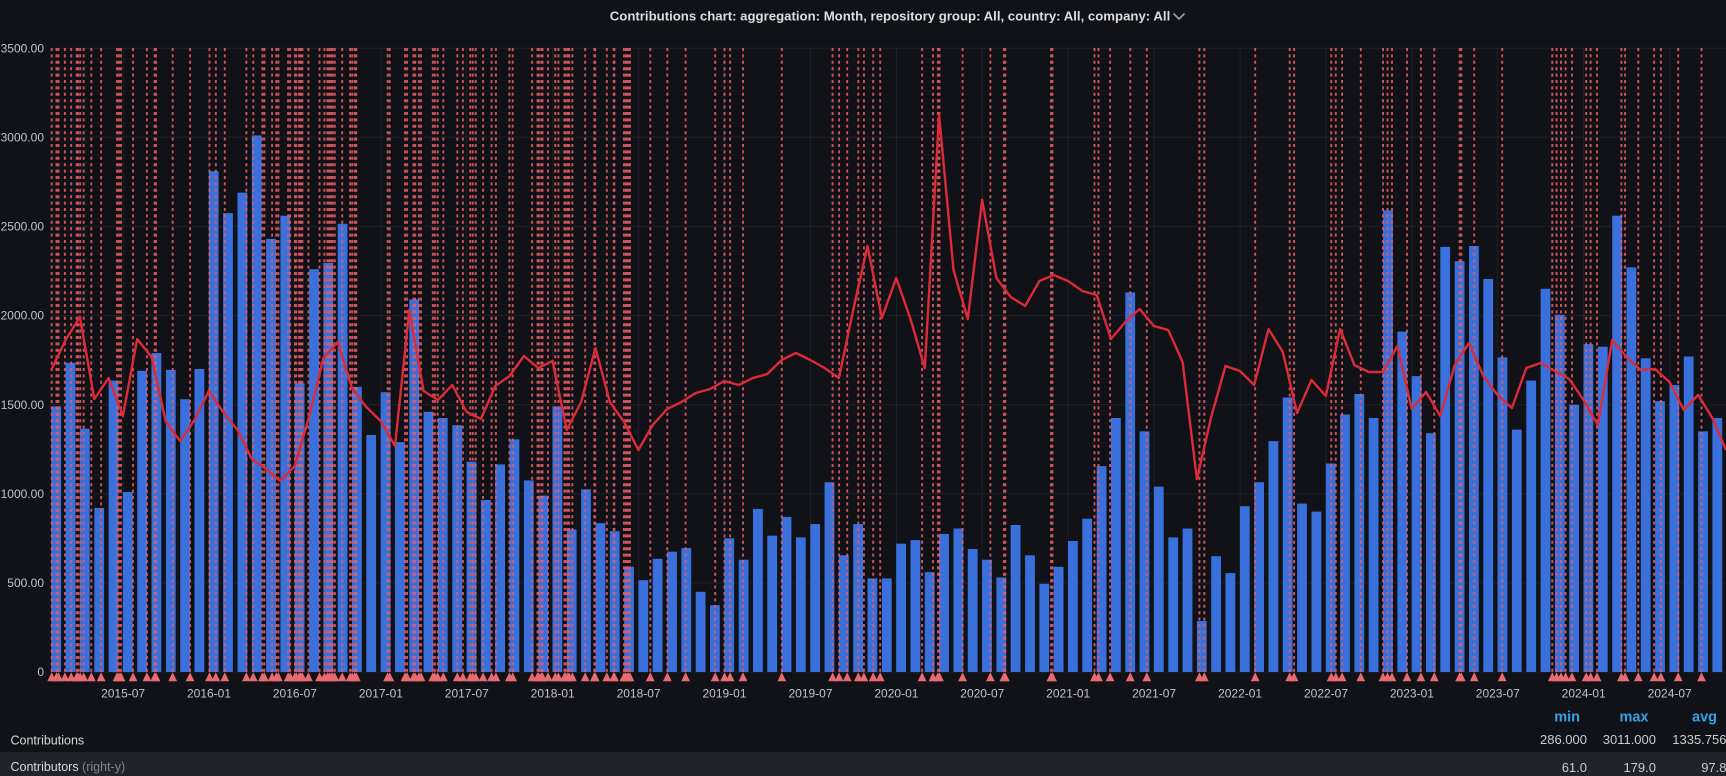 This screenshot has width=1726, height=776. I want to click on svg-text: 2018-01, so click(553, 694).